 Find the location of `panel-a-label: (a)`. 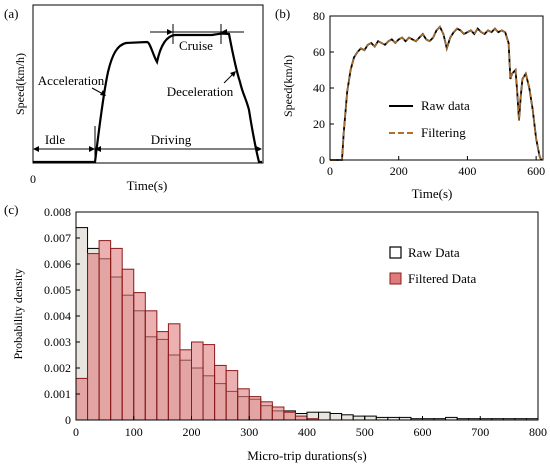

panel-a-label: (a) is located at coordinates (11, 13).